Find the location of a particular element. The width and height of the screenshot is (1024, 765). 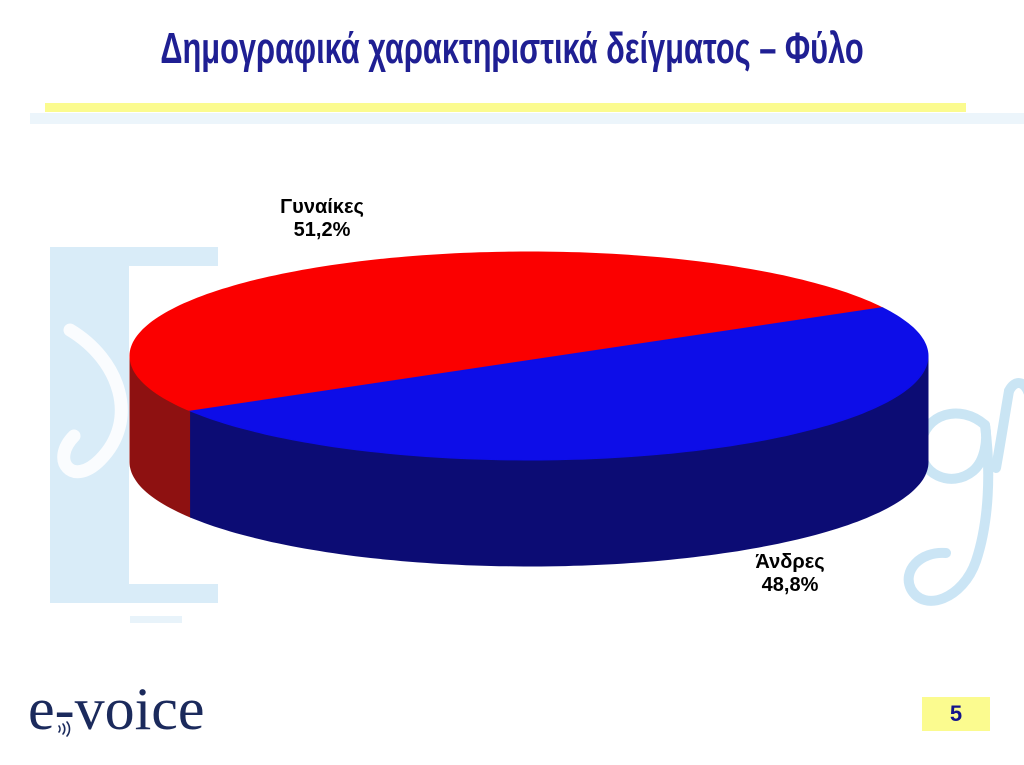

page-number-box: 5 is located at coordinates (956, 714).